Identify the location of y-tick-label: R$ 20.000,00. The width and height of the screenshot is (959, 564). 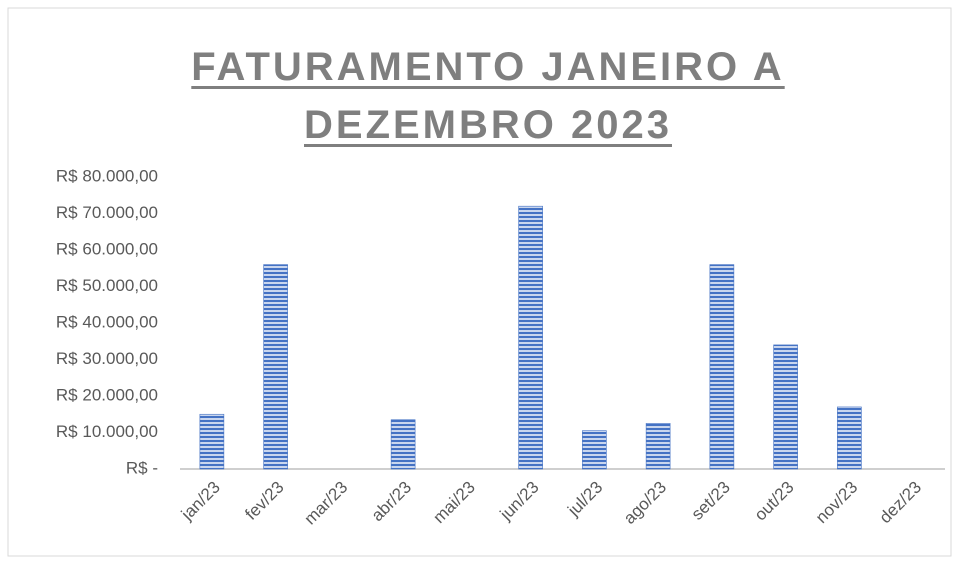
(107, 394).